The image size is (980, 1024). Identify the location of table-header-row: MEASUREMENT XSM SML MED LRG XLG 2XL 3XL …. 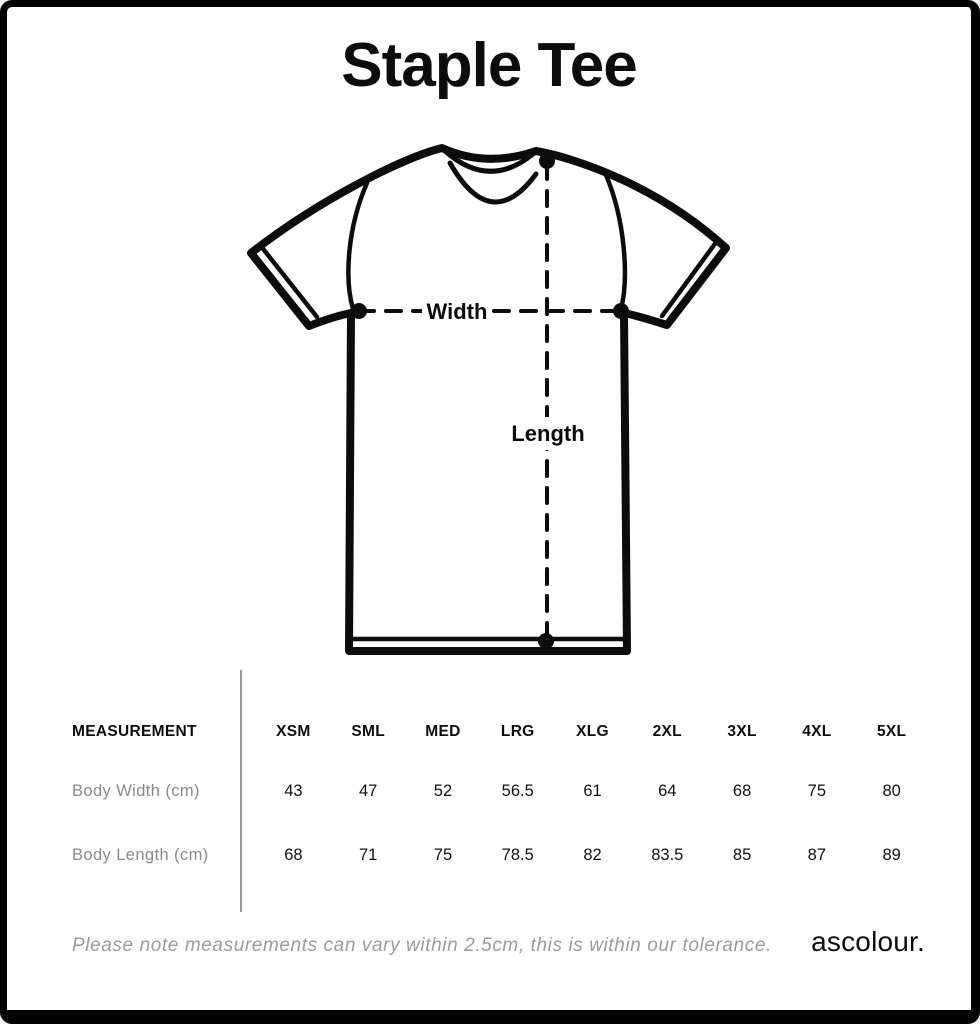
(496, 732).